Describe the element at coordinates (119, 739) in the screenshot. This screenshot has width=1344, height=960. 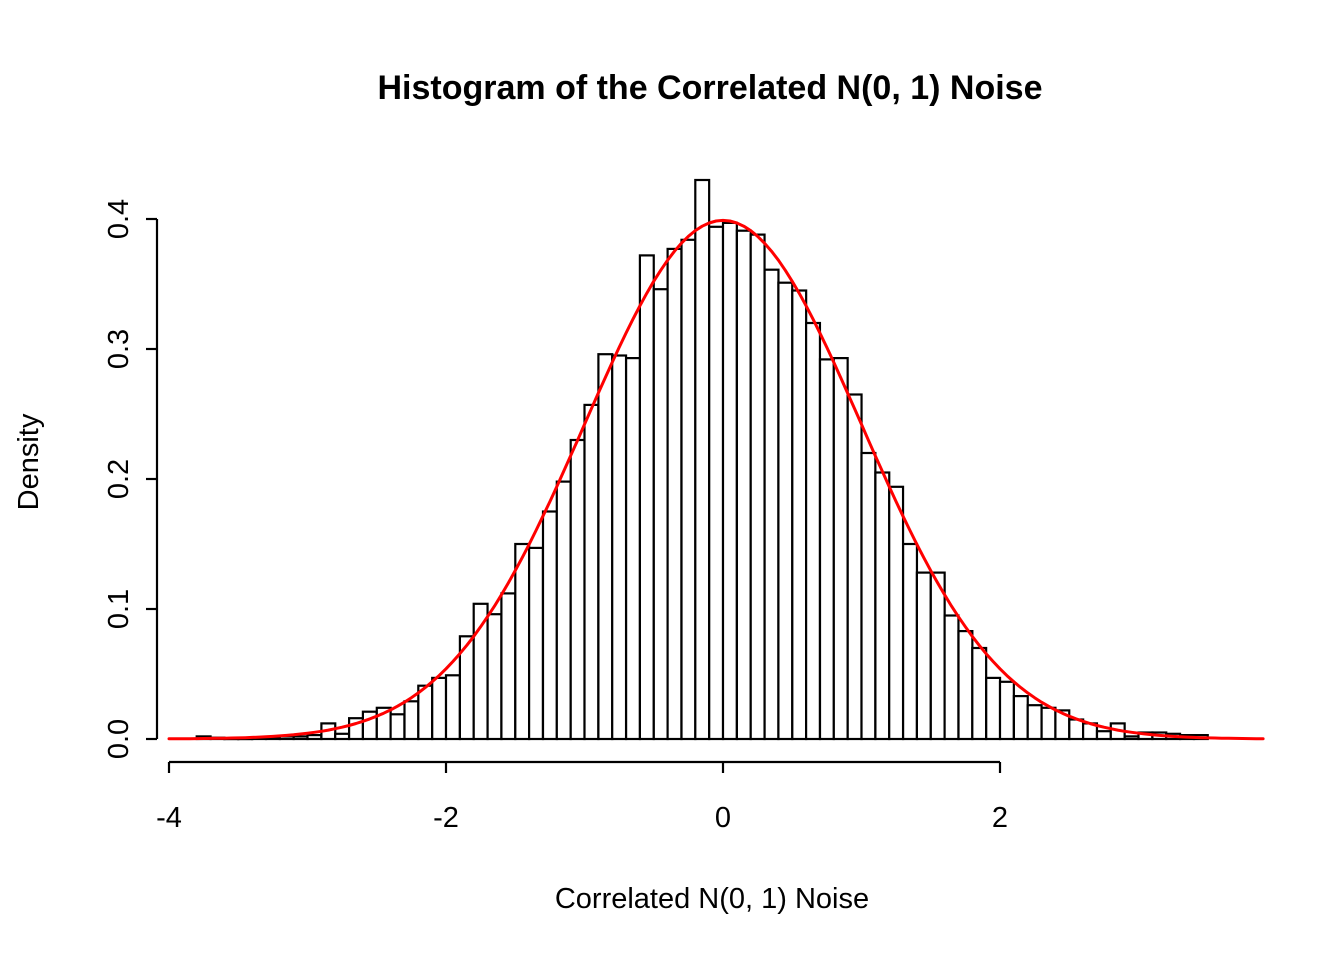
I see `y-axis-tick-label: 0.0` at that location.